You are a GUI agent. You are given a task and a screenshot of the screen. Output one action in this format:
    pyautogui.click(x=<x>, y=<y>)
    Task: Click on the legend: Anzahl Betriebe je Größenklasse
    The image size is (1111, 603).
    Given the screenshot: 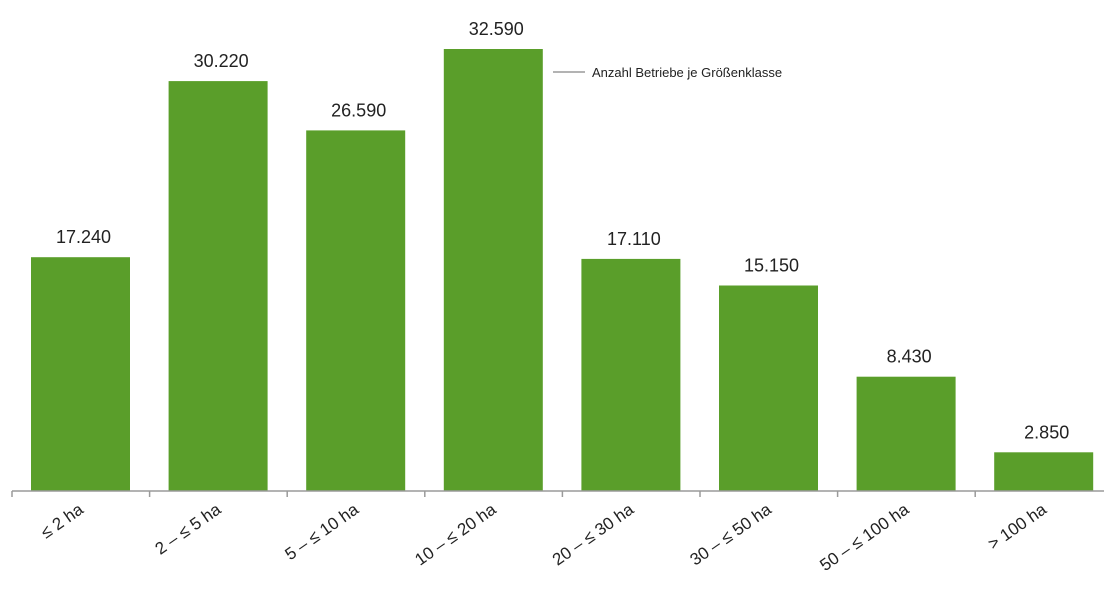 What is the action you would take?
    pyautogui.click(x=667, y=72)
    